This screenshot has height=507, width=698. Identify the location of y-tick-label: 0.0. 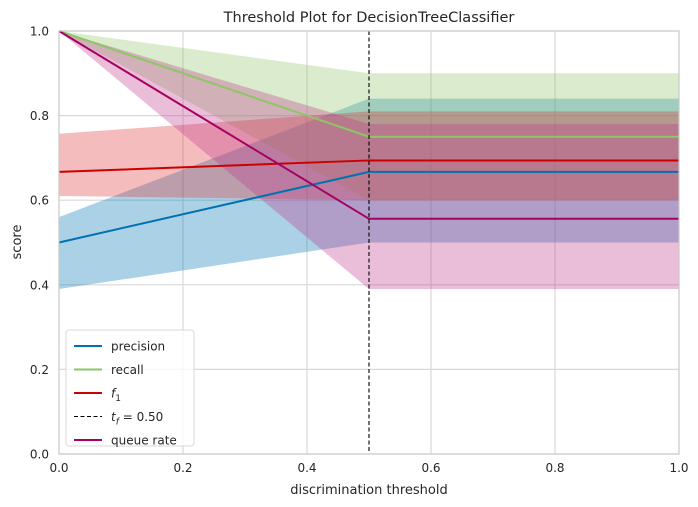
(39, 455).